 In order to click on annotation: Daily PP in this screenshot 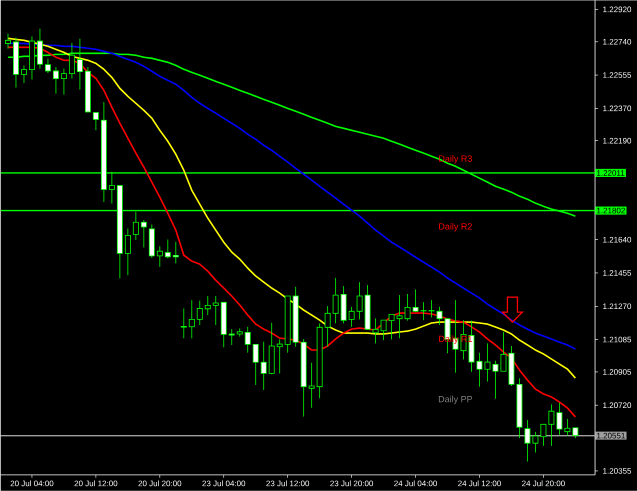, I will do `click(455, 400)`.